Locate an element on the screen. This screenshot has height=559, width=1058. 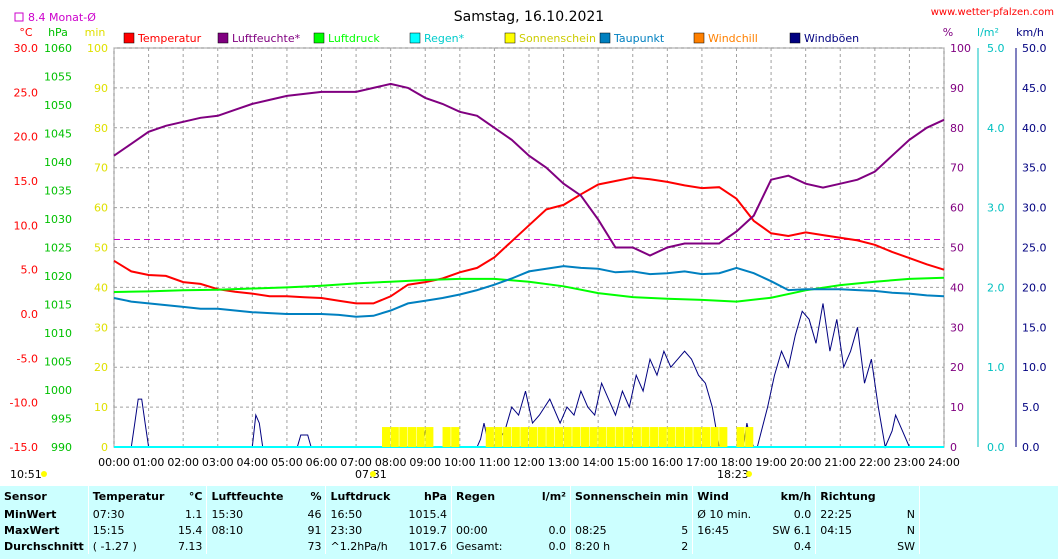
pressure-tick-label: 1025 is located at coordinates (58, 248).